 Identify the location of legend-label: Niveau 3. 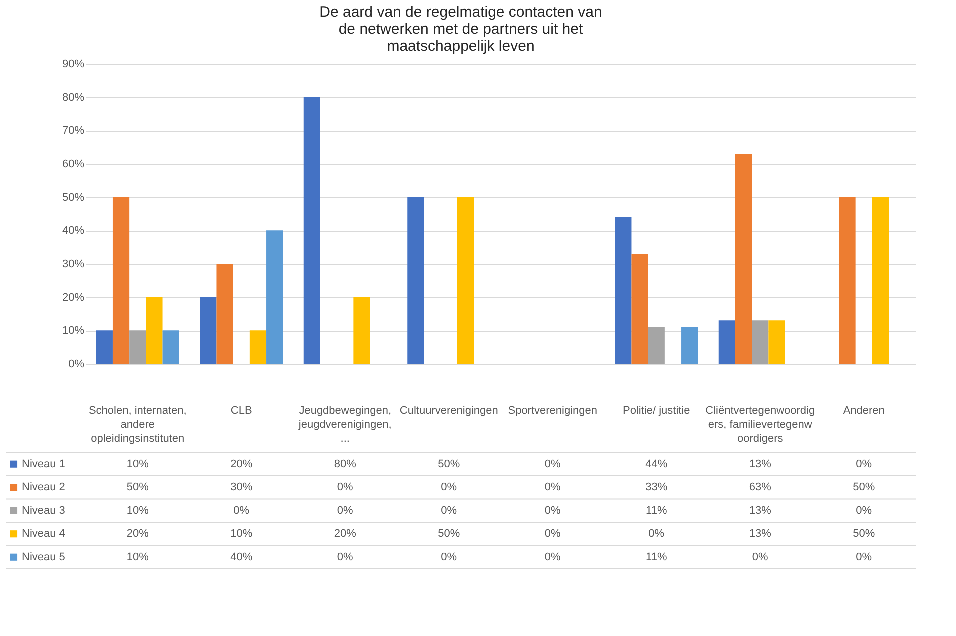
(44, 510).